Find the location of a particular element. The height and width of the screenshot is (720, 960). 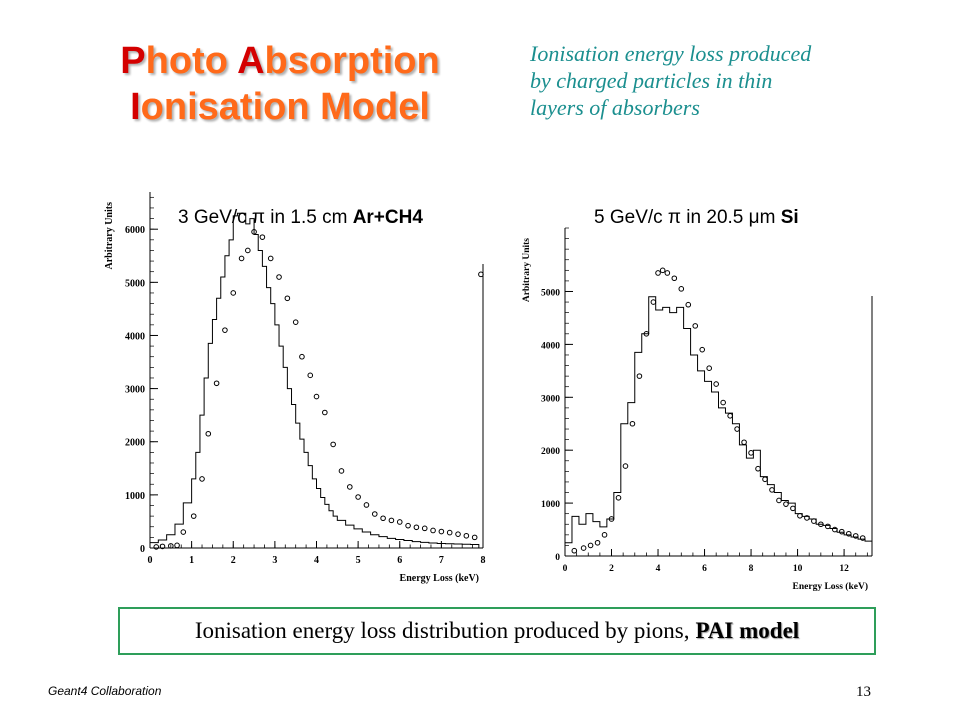

chart-2-y-tick-label-1: 1000 is located at coordinates (550, 505).